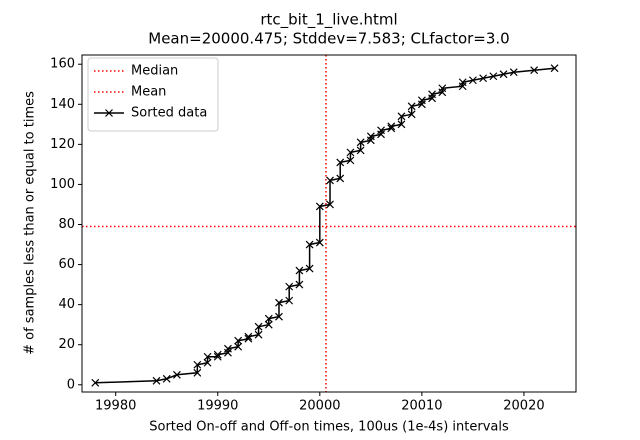  What do you see at coordinates (66, 224) in the screenshot?
I see `y-tick-label: 80` at bounding box center [66, 224].